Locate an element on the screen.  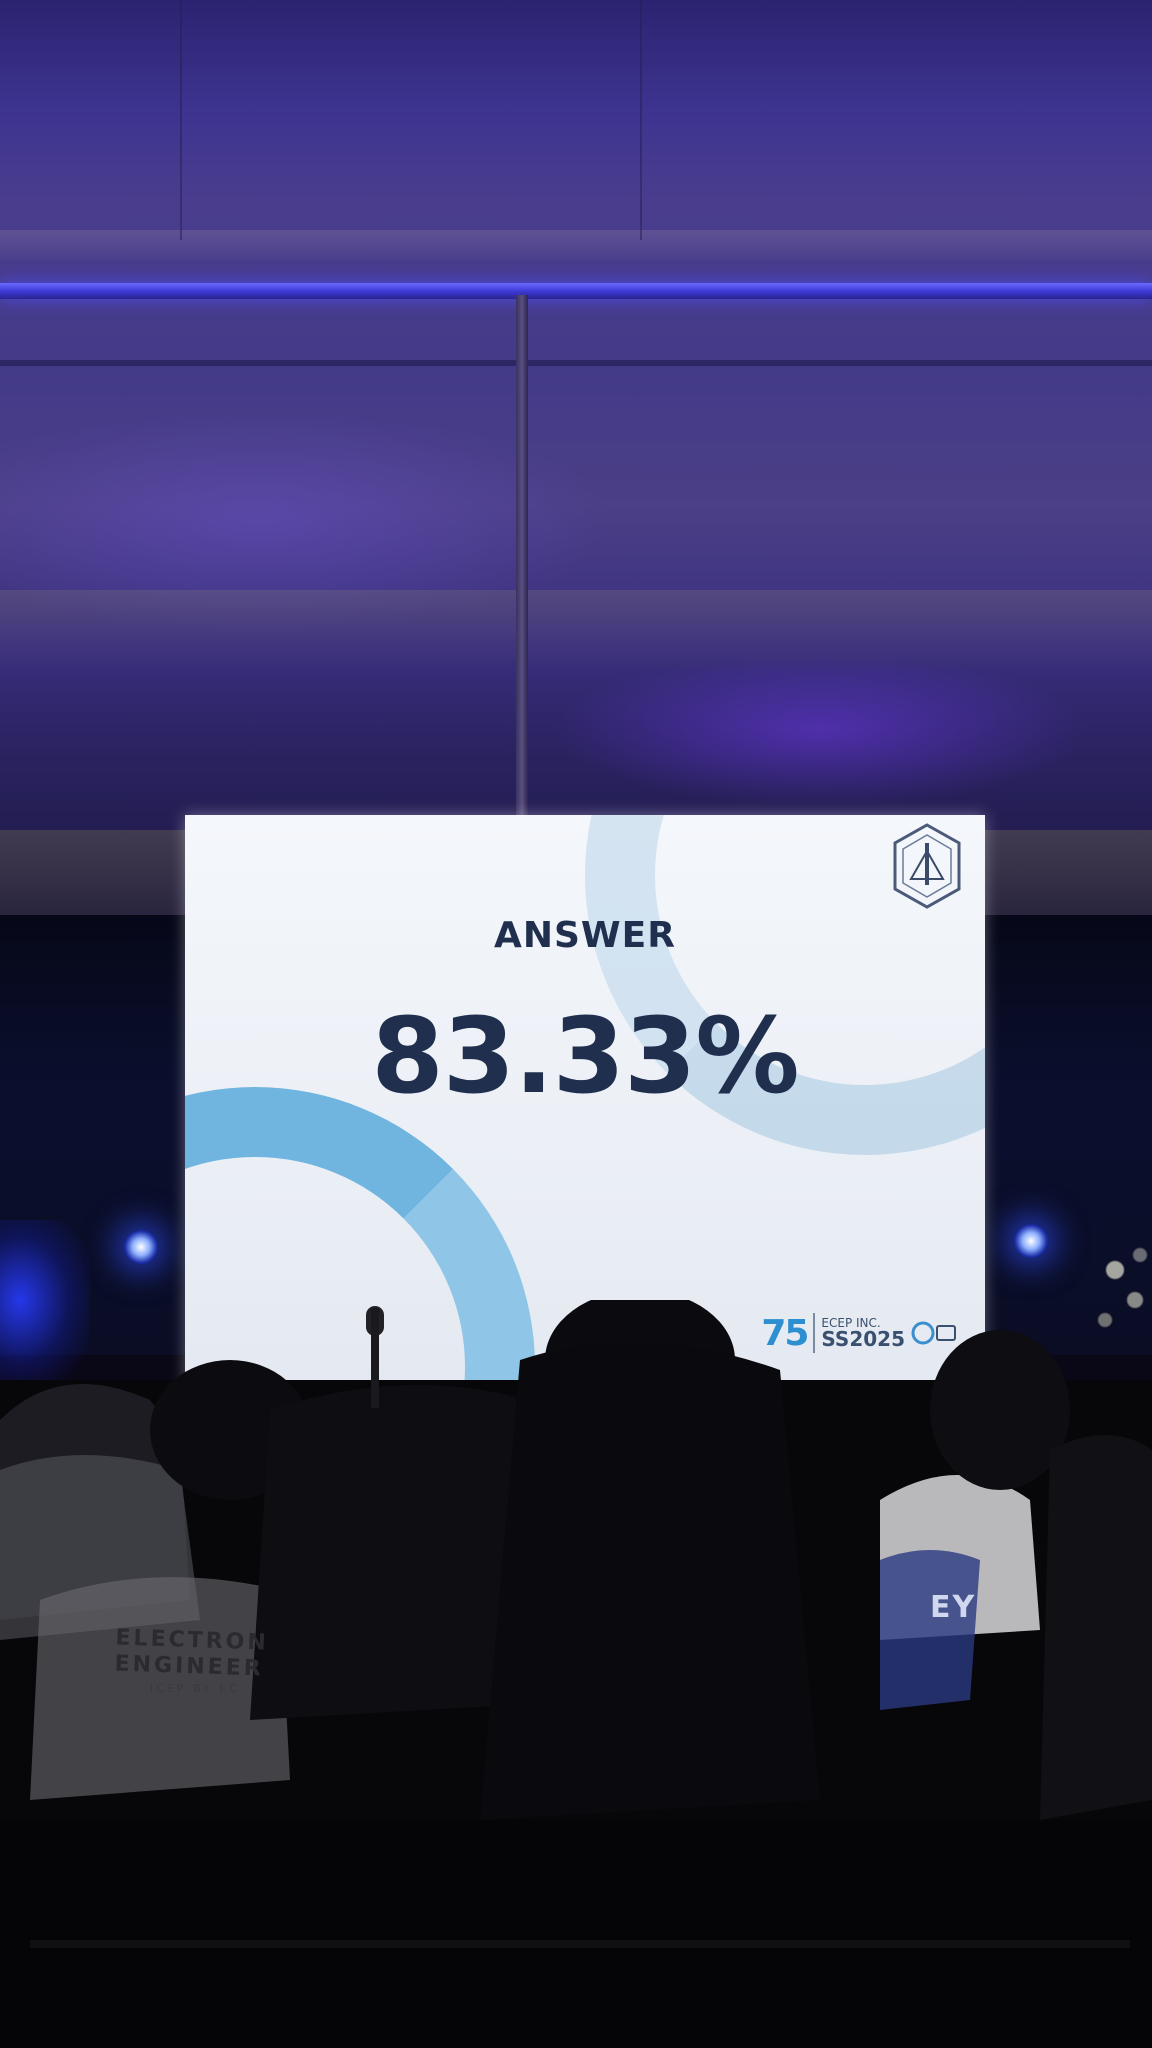
shirt-line-2: ENGINEER is located at coordinates (189, 1666).